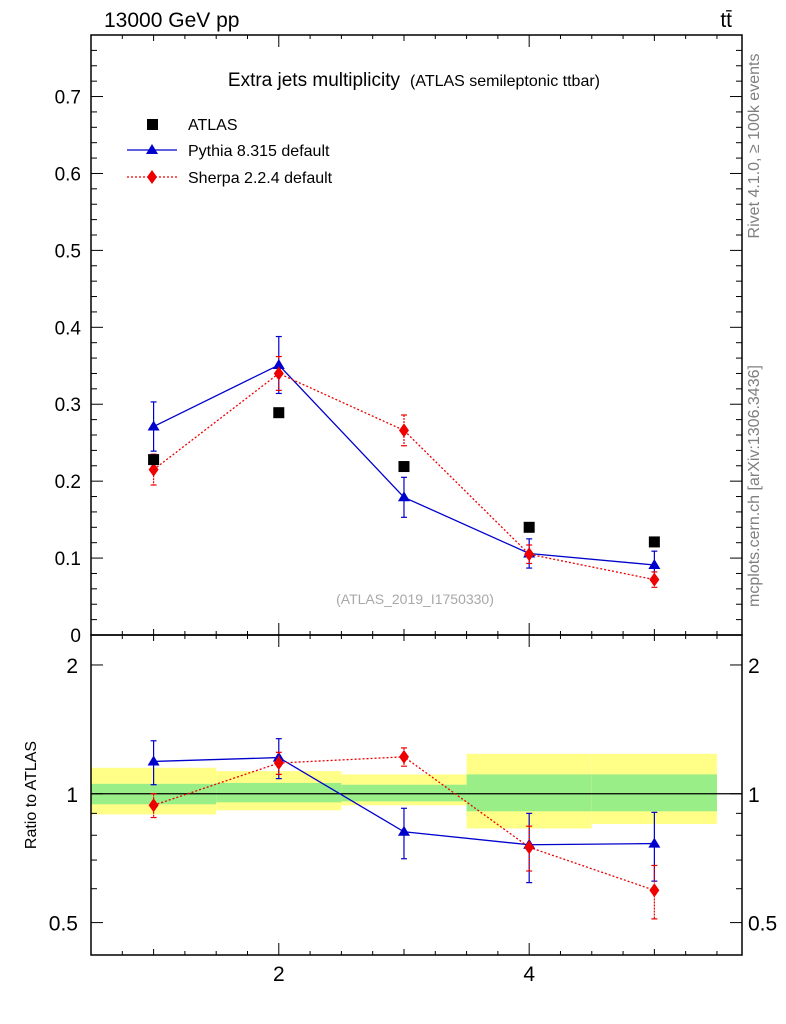 This screenshot has width=786, height=1024. What do you see at coordinates (152, 177) in the screenshot?
I see `legend-sherpa-marker` at bounding box center [152, 177].